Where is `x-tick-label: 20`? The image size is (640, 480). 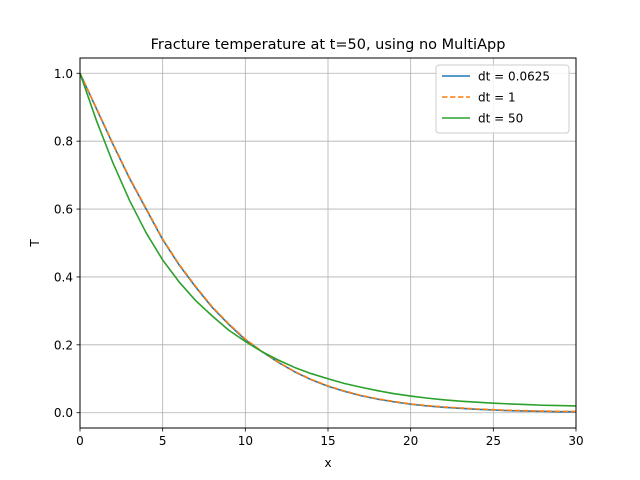
x-tick-label: 20 is located at coordinates (410, 441).